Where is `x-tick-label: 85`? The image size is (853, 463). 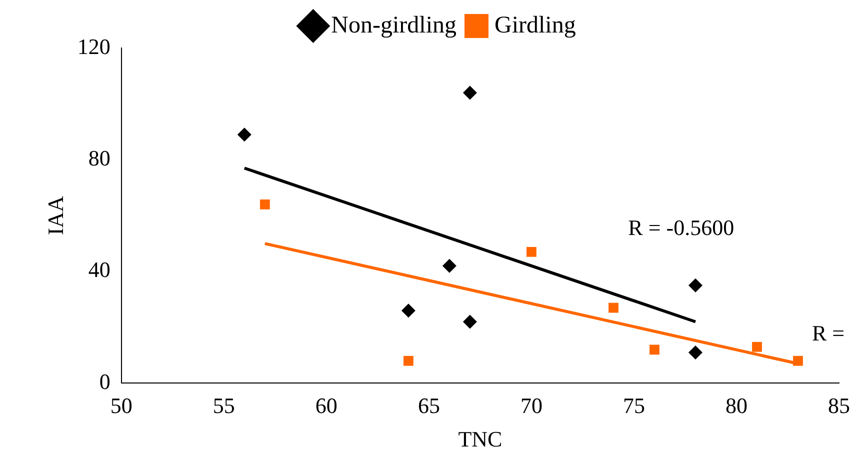
x-tick-label: 85 is located at coordinates (839, 405).